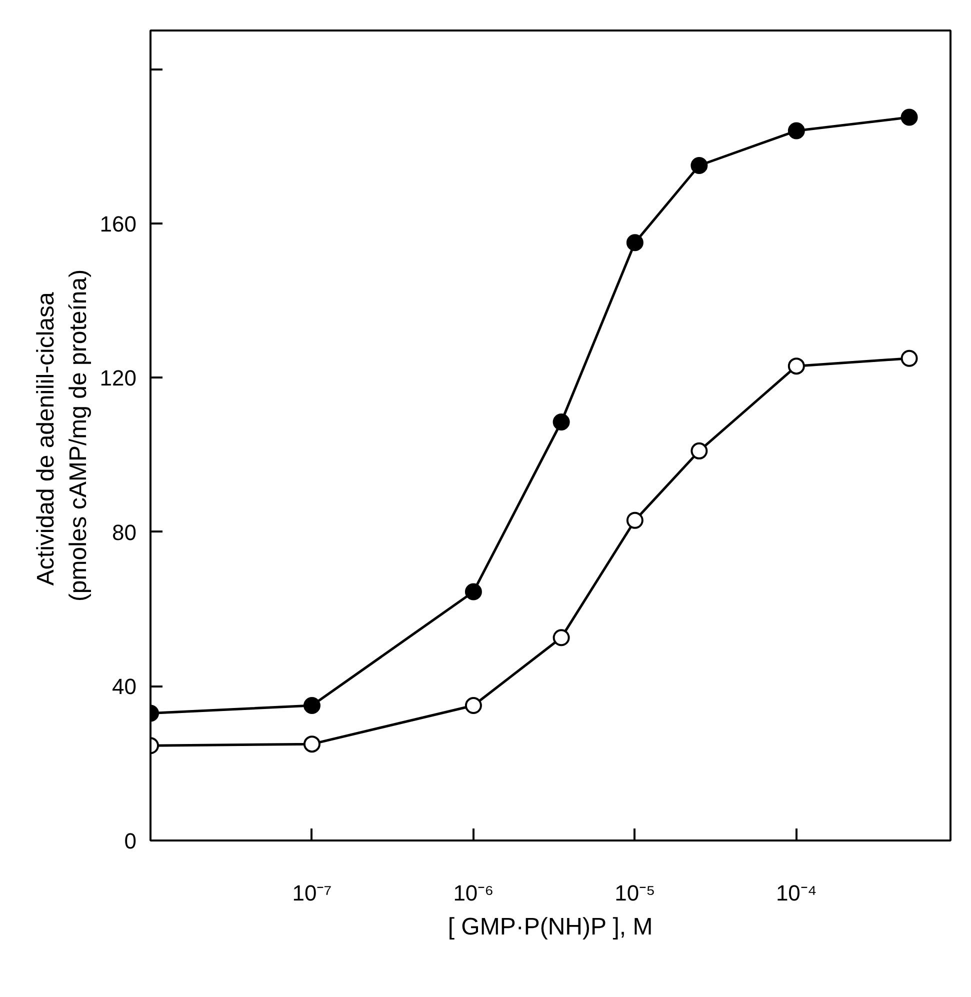 The height and width of the screenshot is (997, 971). Describe the element at coordinates (312, 893) in the screenshot. I see `x-tick-label: 10⁻⁷` at that location.